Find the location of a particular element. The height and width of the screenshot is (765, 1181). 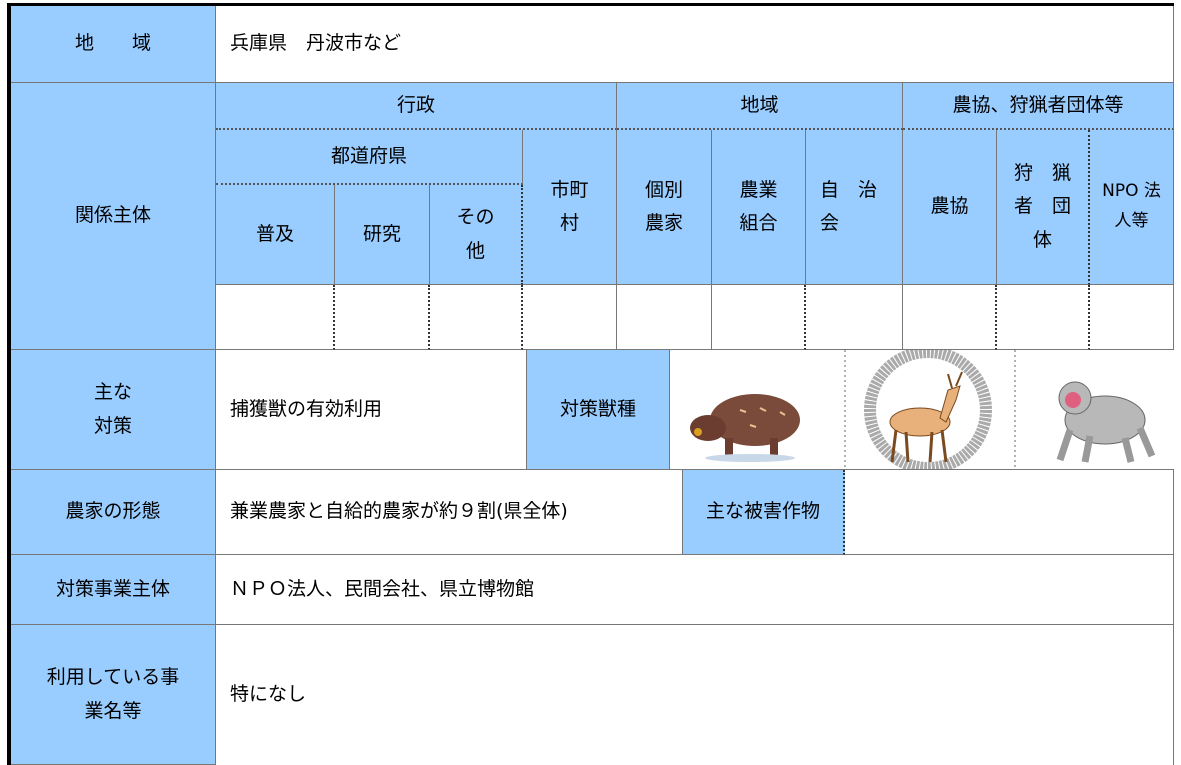

top-border is located at coordinates (590, 4).